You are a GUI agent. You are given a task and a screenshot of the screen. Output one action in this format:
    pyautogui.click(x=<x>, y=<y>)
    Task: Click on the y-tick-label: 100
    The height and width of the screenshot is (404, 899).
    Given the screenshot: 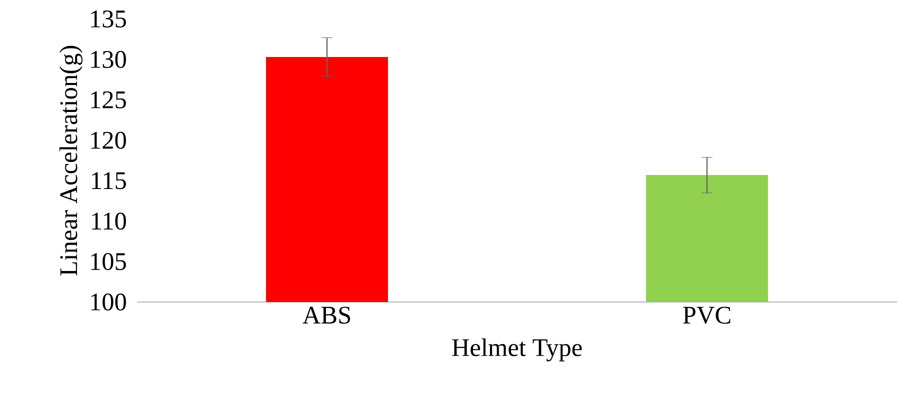 What is the action you would take?
    pyautogui.click(x=108, y=302)
    